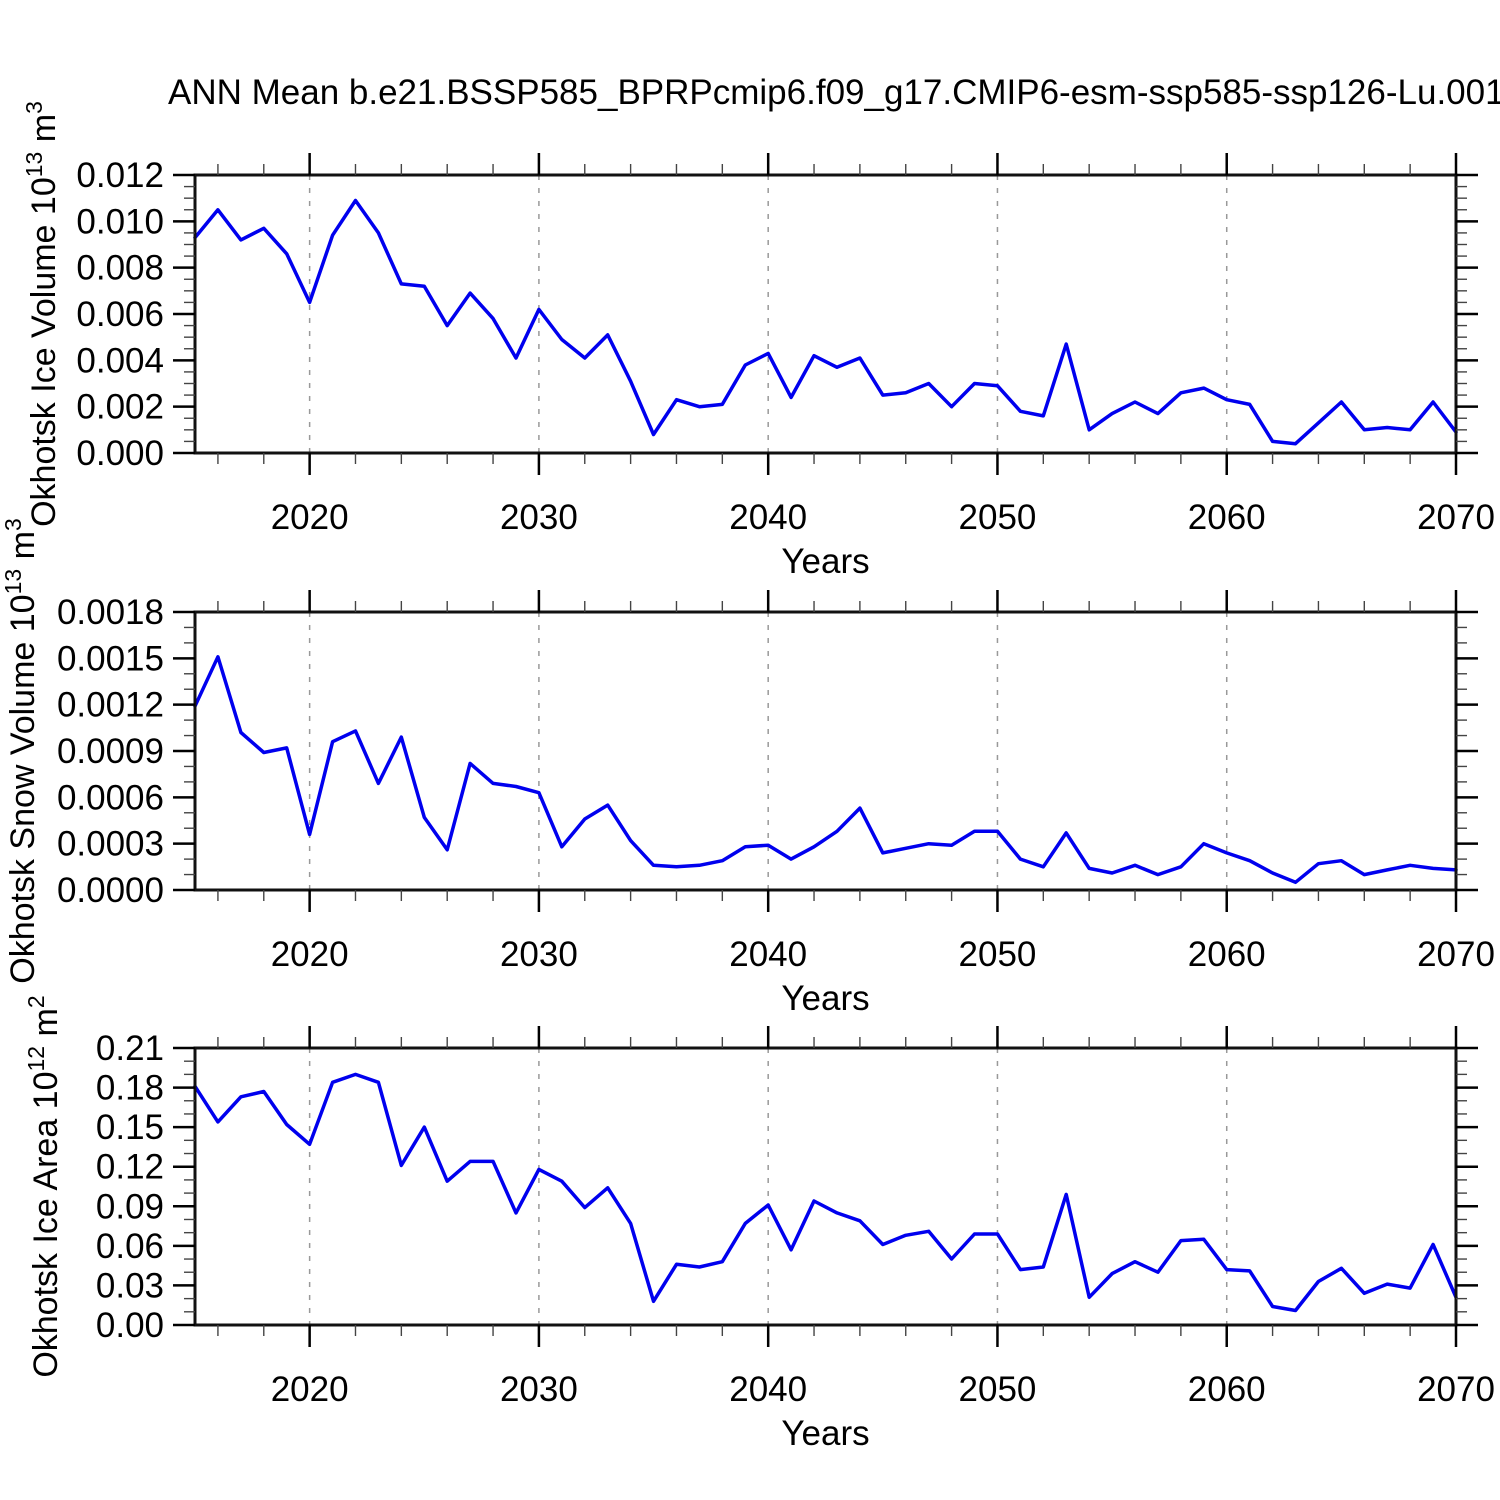 Image resolution: width=1500 pixels, height=1500 pixels. Describe the element at coordinates (130, 1206) in the screenshot. I see `y-tick-label: 0.09` at that location.